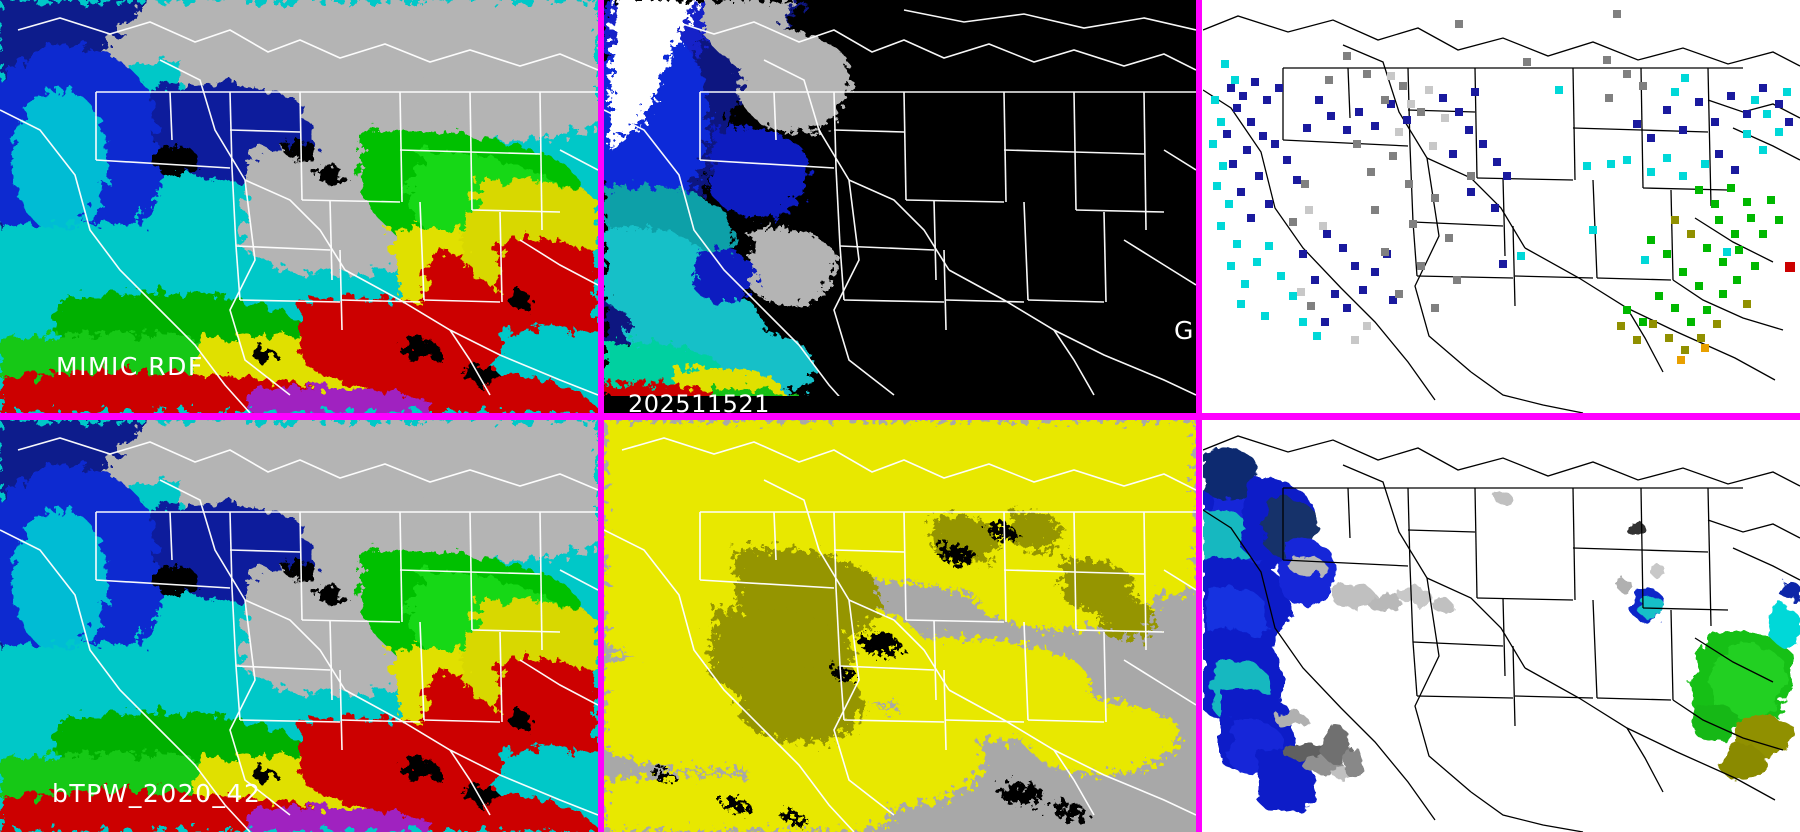  Describe the element at coordinates (1502, 187) in the screenshot. I see `gps-site-markers` at that location.